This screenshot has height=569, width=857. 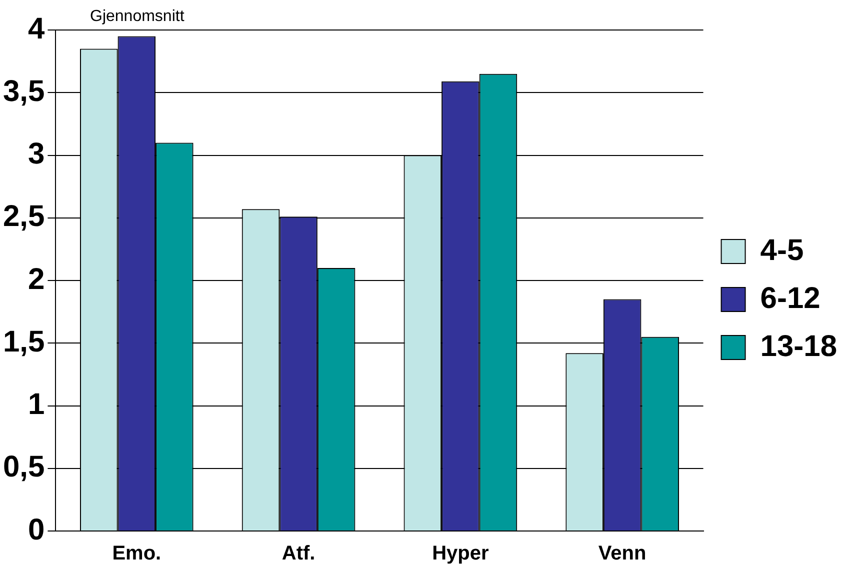 What do you see at coordinates (36, 154) in the screenshot?
I see `y-tick-label: 3` at bounding box center [36, 154].